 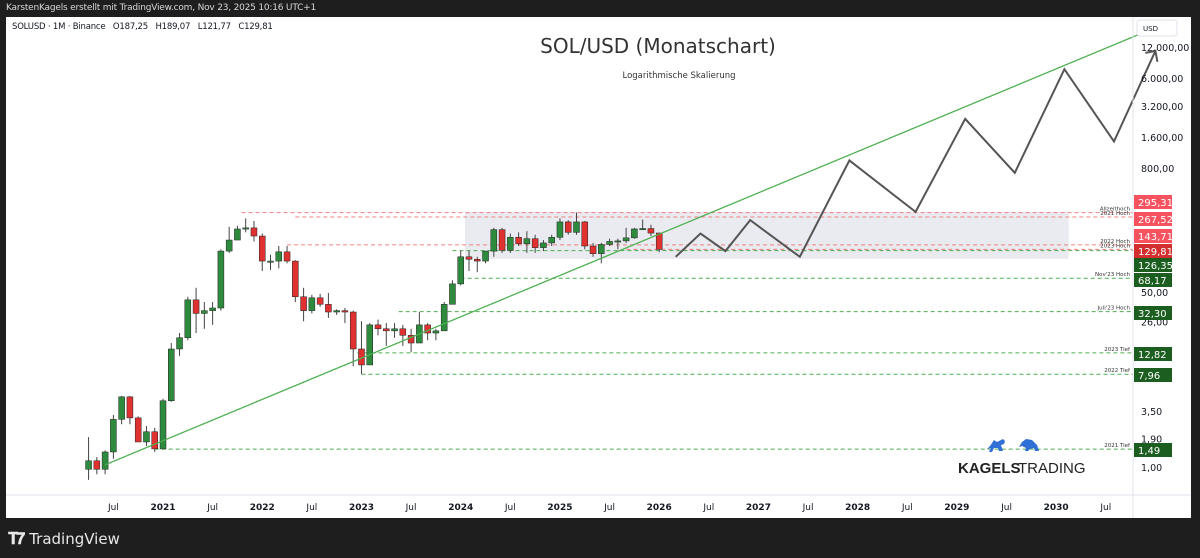 What do you see at coordinates (1113, 275) in the screenshot?
I see `level-label: Nov'23 Hoch` at bounding box center [1113, 275].